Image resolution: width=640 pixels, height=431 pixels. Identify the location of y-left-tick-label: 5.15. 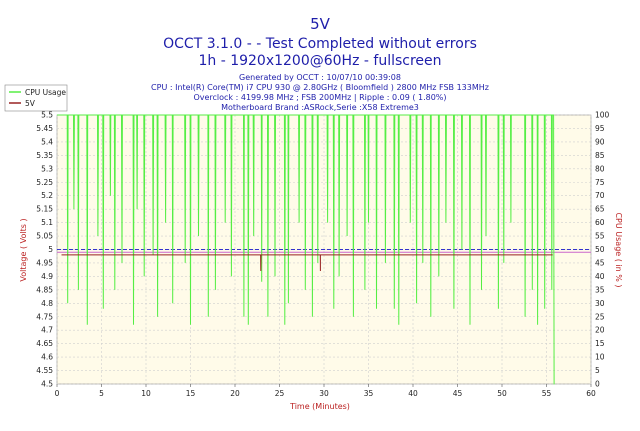
(44, 209).